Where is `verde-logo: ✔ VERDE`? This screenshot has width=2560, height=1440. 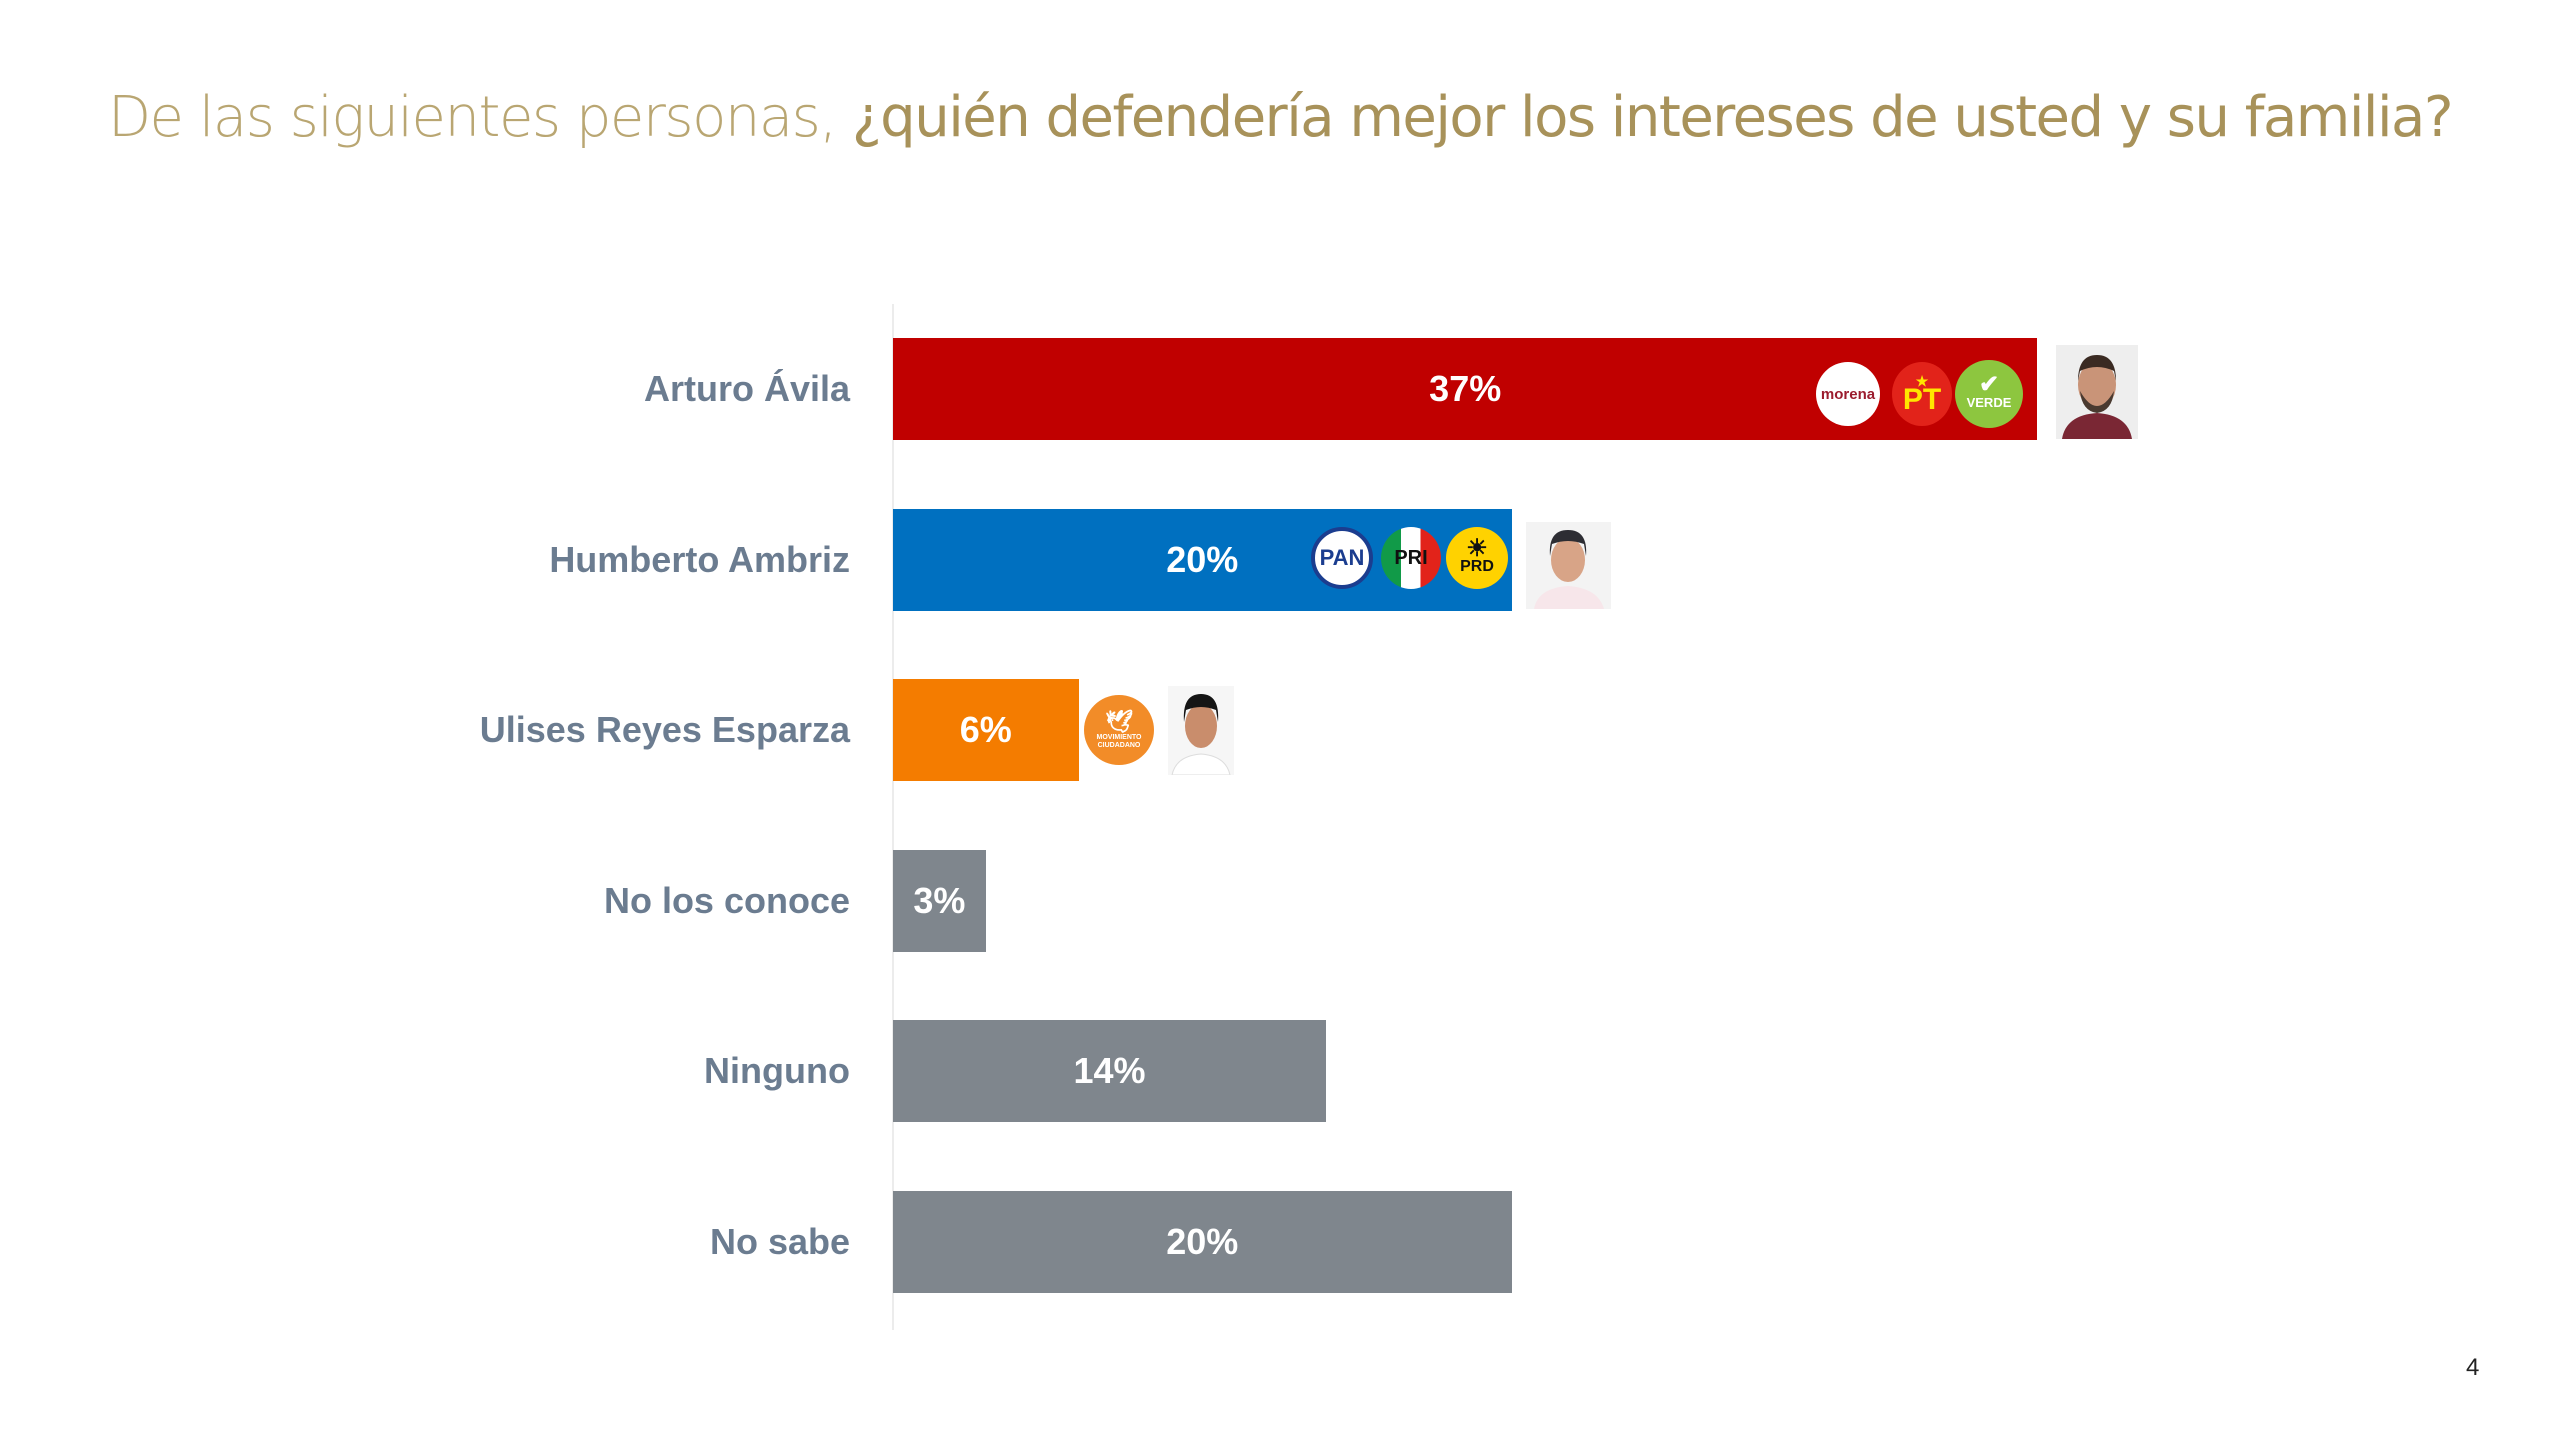 verde-logo: ✔ VERDE is located at coordinates (1989, 394).